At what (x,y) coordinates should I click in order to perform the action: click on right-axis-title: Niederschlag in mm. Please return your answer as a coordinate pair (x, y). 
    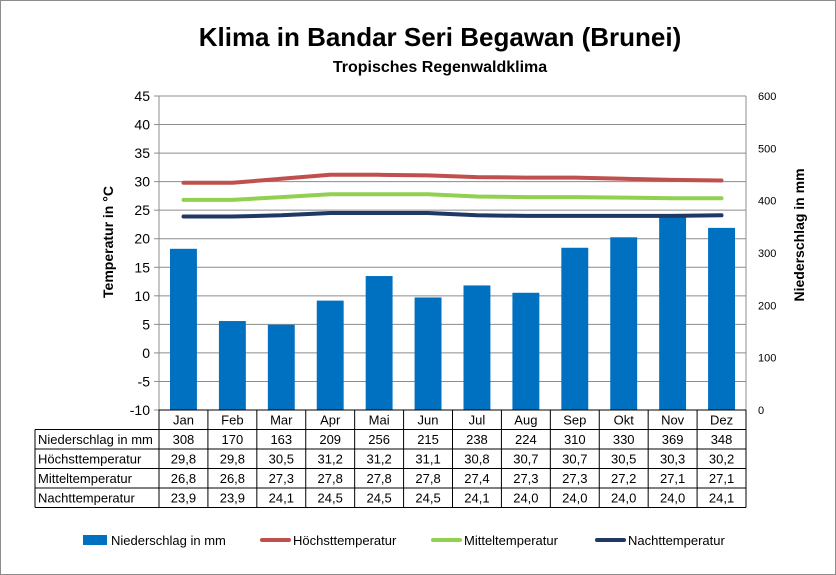
    Looking at the image, I should click on (799, 234).